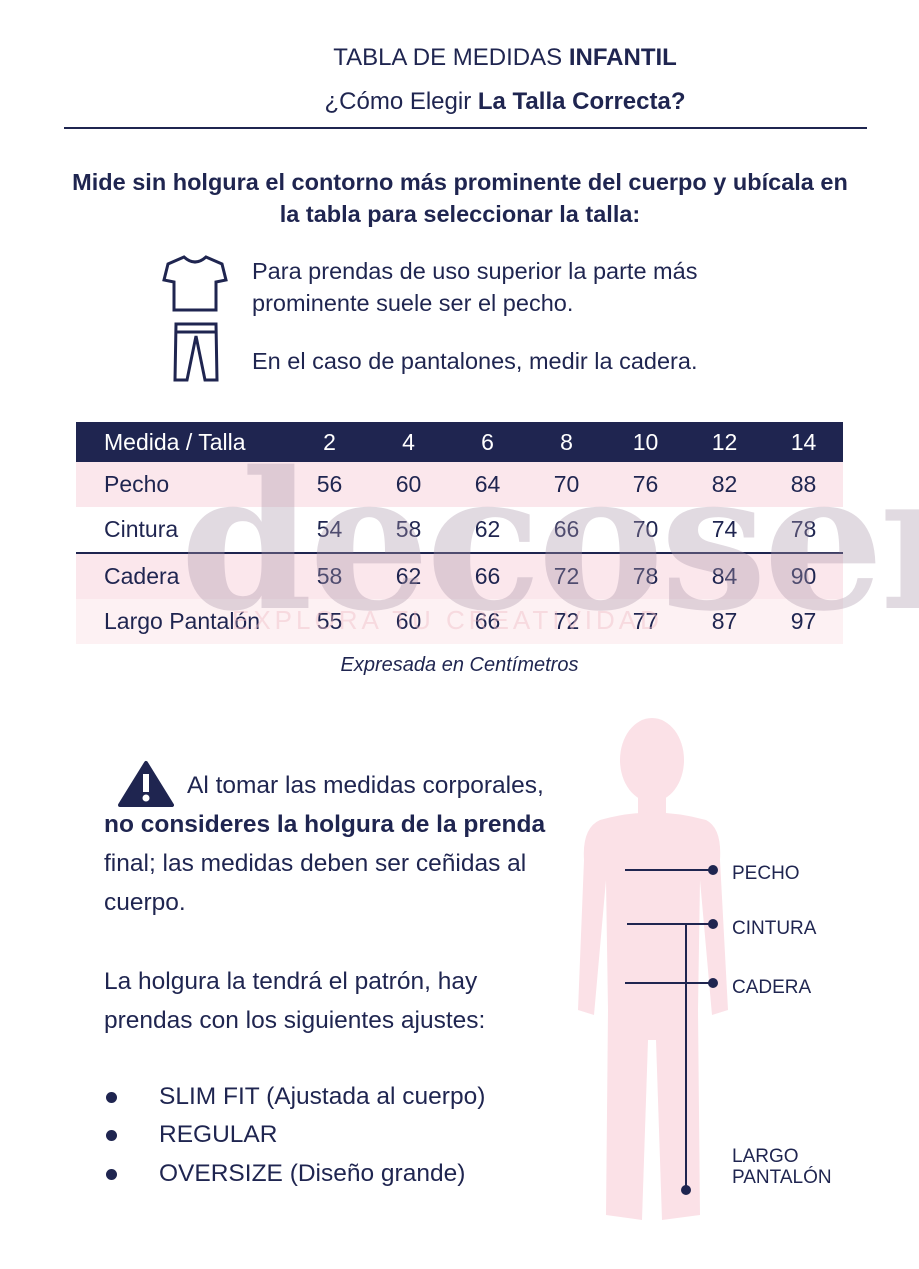 Image resolution: width=919 pixels, height=1269 pixels. Describe the element at coordinates (803, 576) in the screenshot. I see `cell: 90` at that location.